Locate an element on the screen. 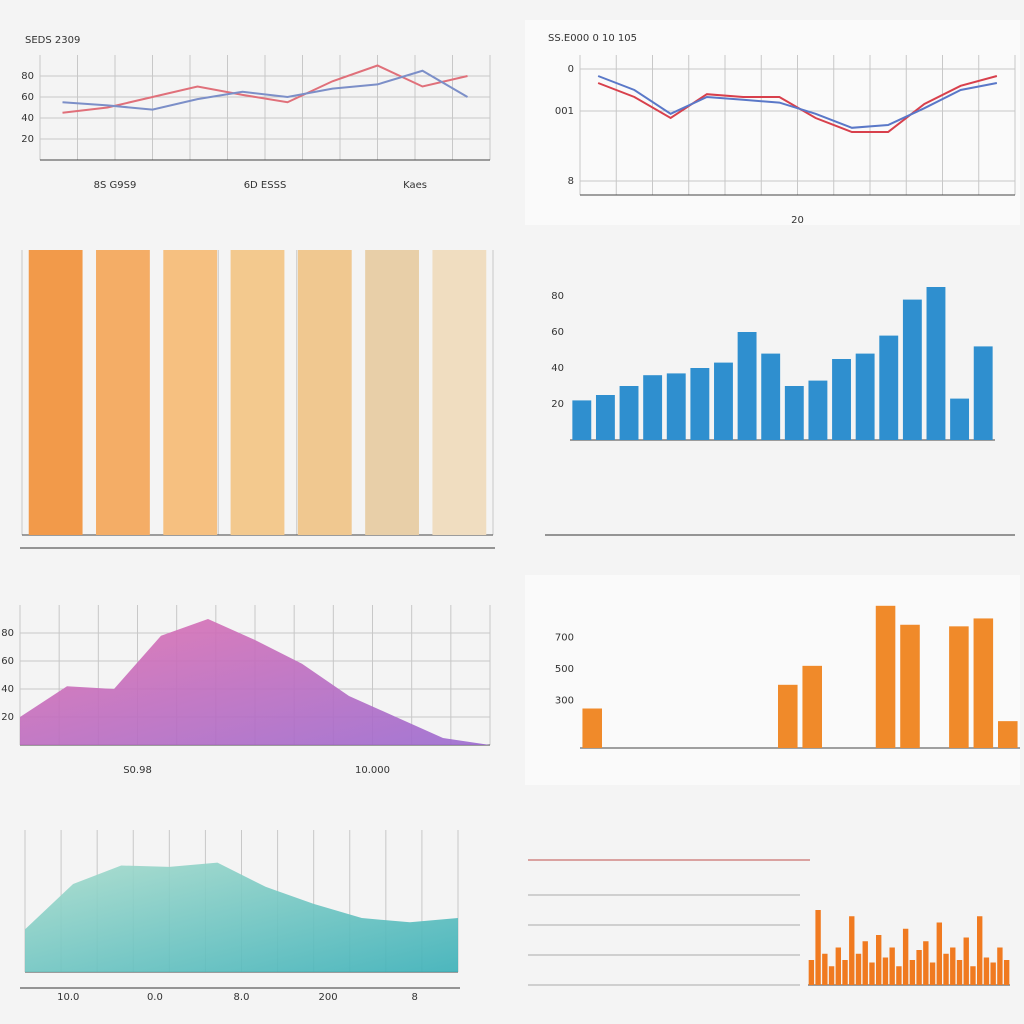 The image size is (1024, 1024). annotation: 10.0 is located at coordinates (68, 997).